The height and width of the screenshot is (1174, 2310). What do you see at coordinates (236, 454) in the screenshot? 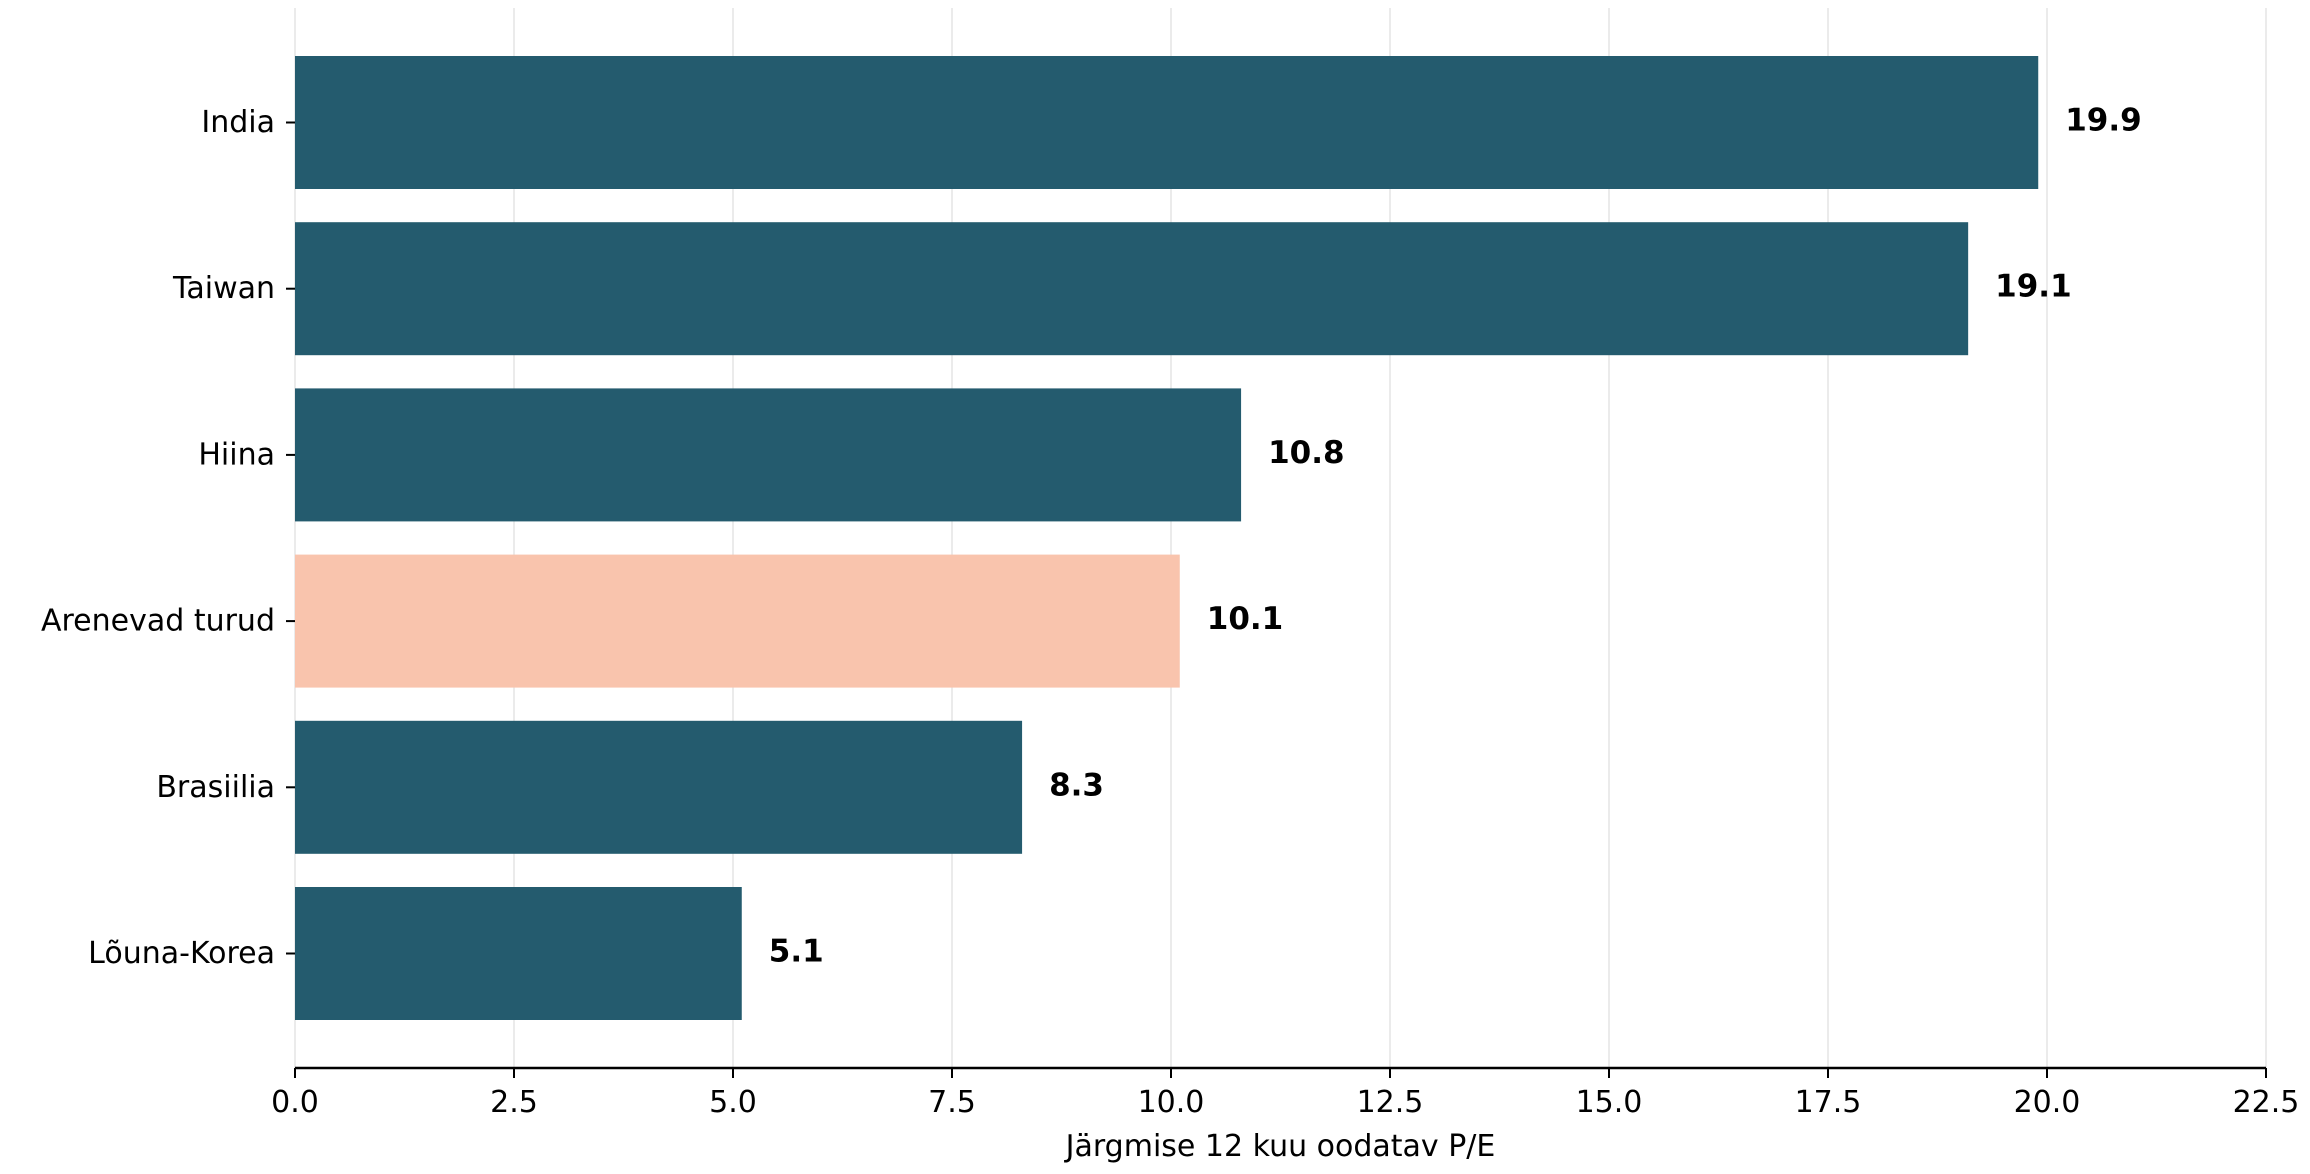
I see `category-label: Hiina` at bounding box center [236, 454].